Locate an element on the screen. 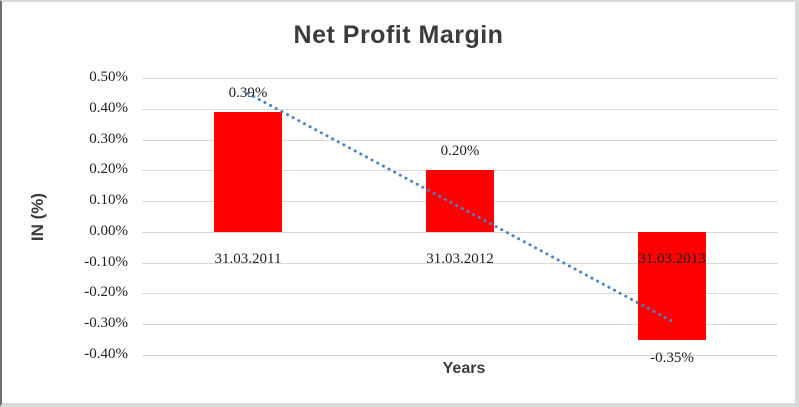 Image resolution: width=799 pixels, height=407 pixels. bar-31.03.2012 is located at coordinates (460, 201).